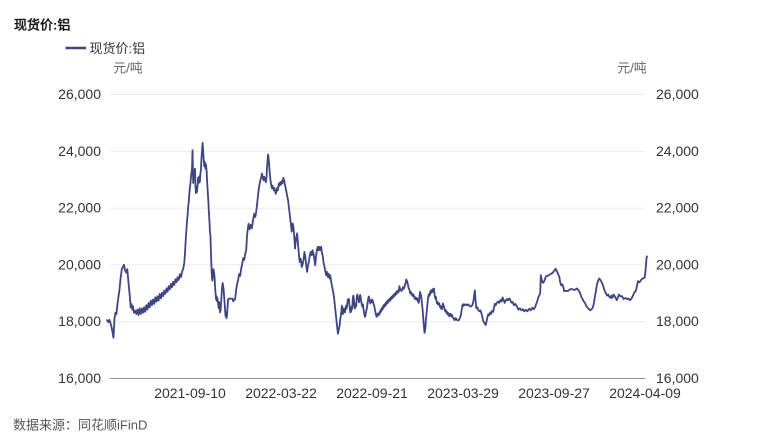 Image resolution: width=759 pixels, height=448 pixels. What do you see at coordinates (190, 393) in the screenshot?
I see `svg-text: 2021-09-10` at bounding box center [190, 393].